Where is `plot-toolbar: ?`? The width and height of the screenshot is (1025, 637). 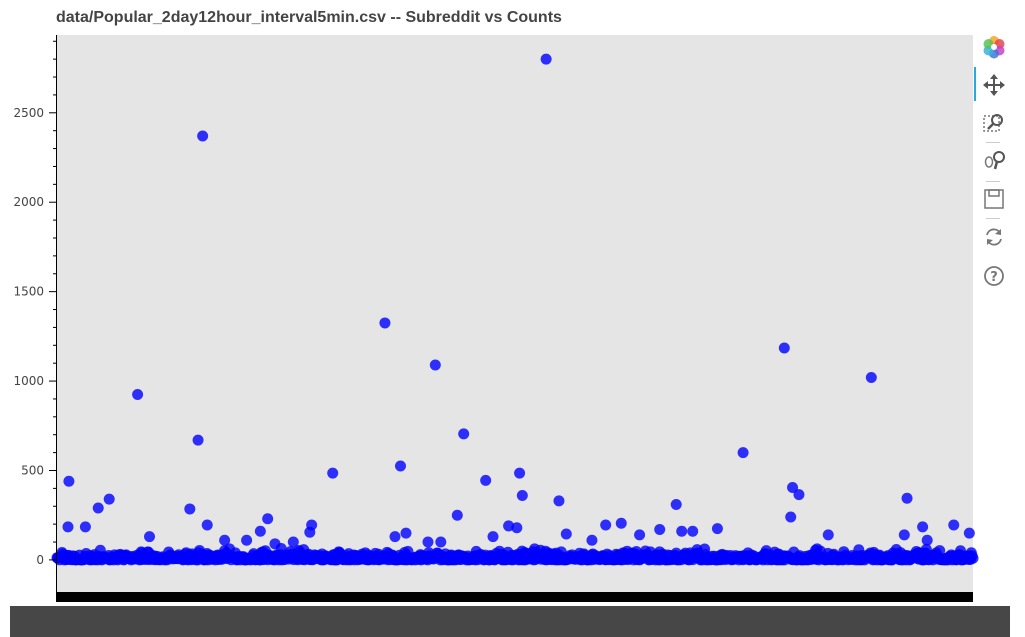 plot-toolbar: ? is located at coordinates (994, 164).